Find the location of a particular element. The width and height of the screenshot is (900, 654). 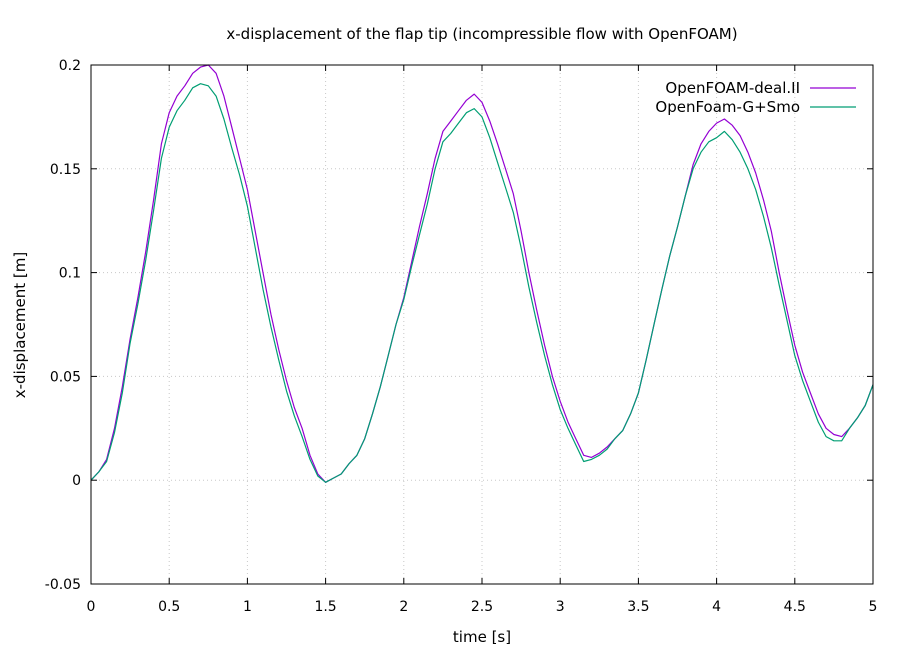

x-tick-label: 3 is located at coordinates (560, 607).